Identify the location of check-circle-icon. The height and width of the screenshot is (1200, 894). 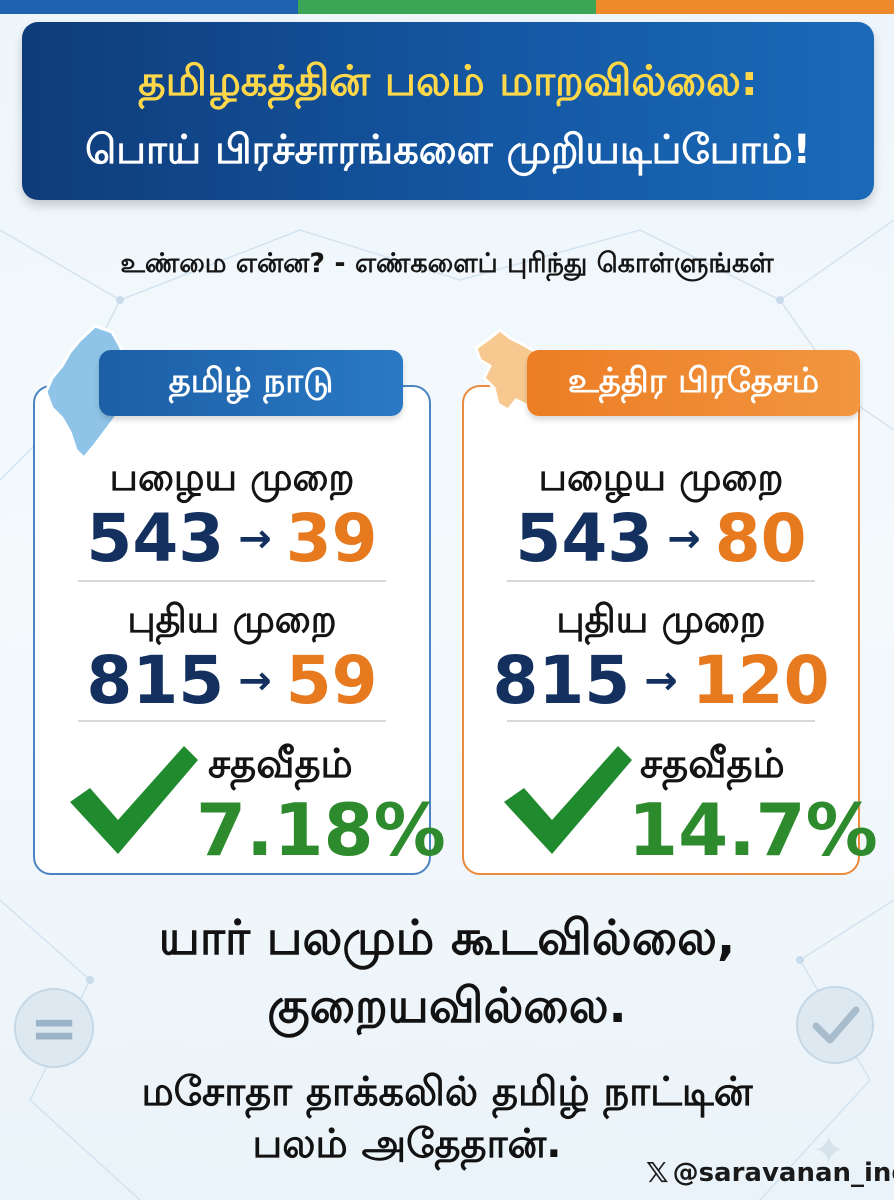
(835, 1025).